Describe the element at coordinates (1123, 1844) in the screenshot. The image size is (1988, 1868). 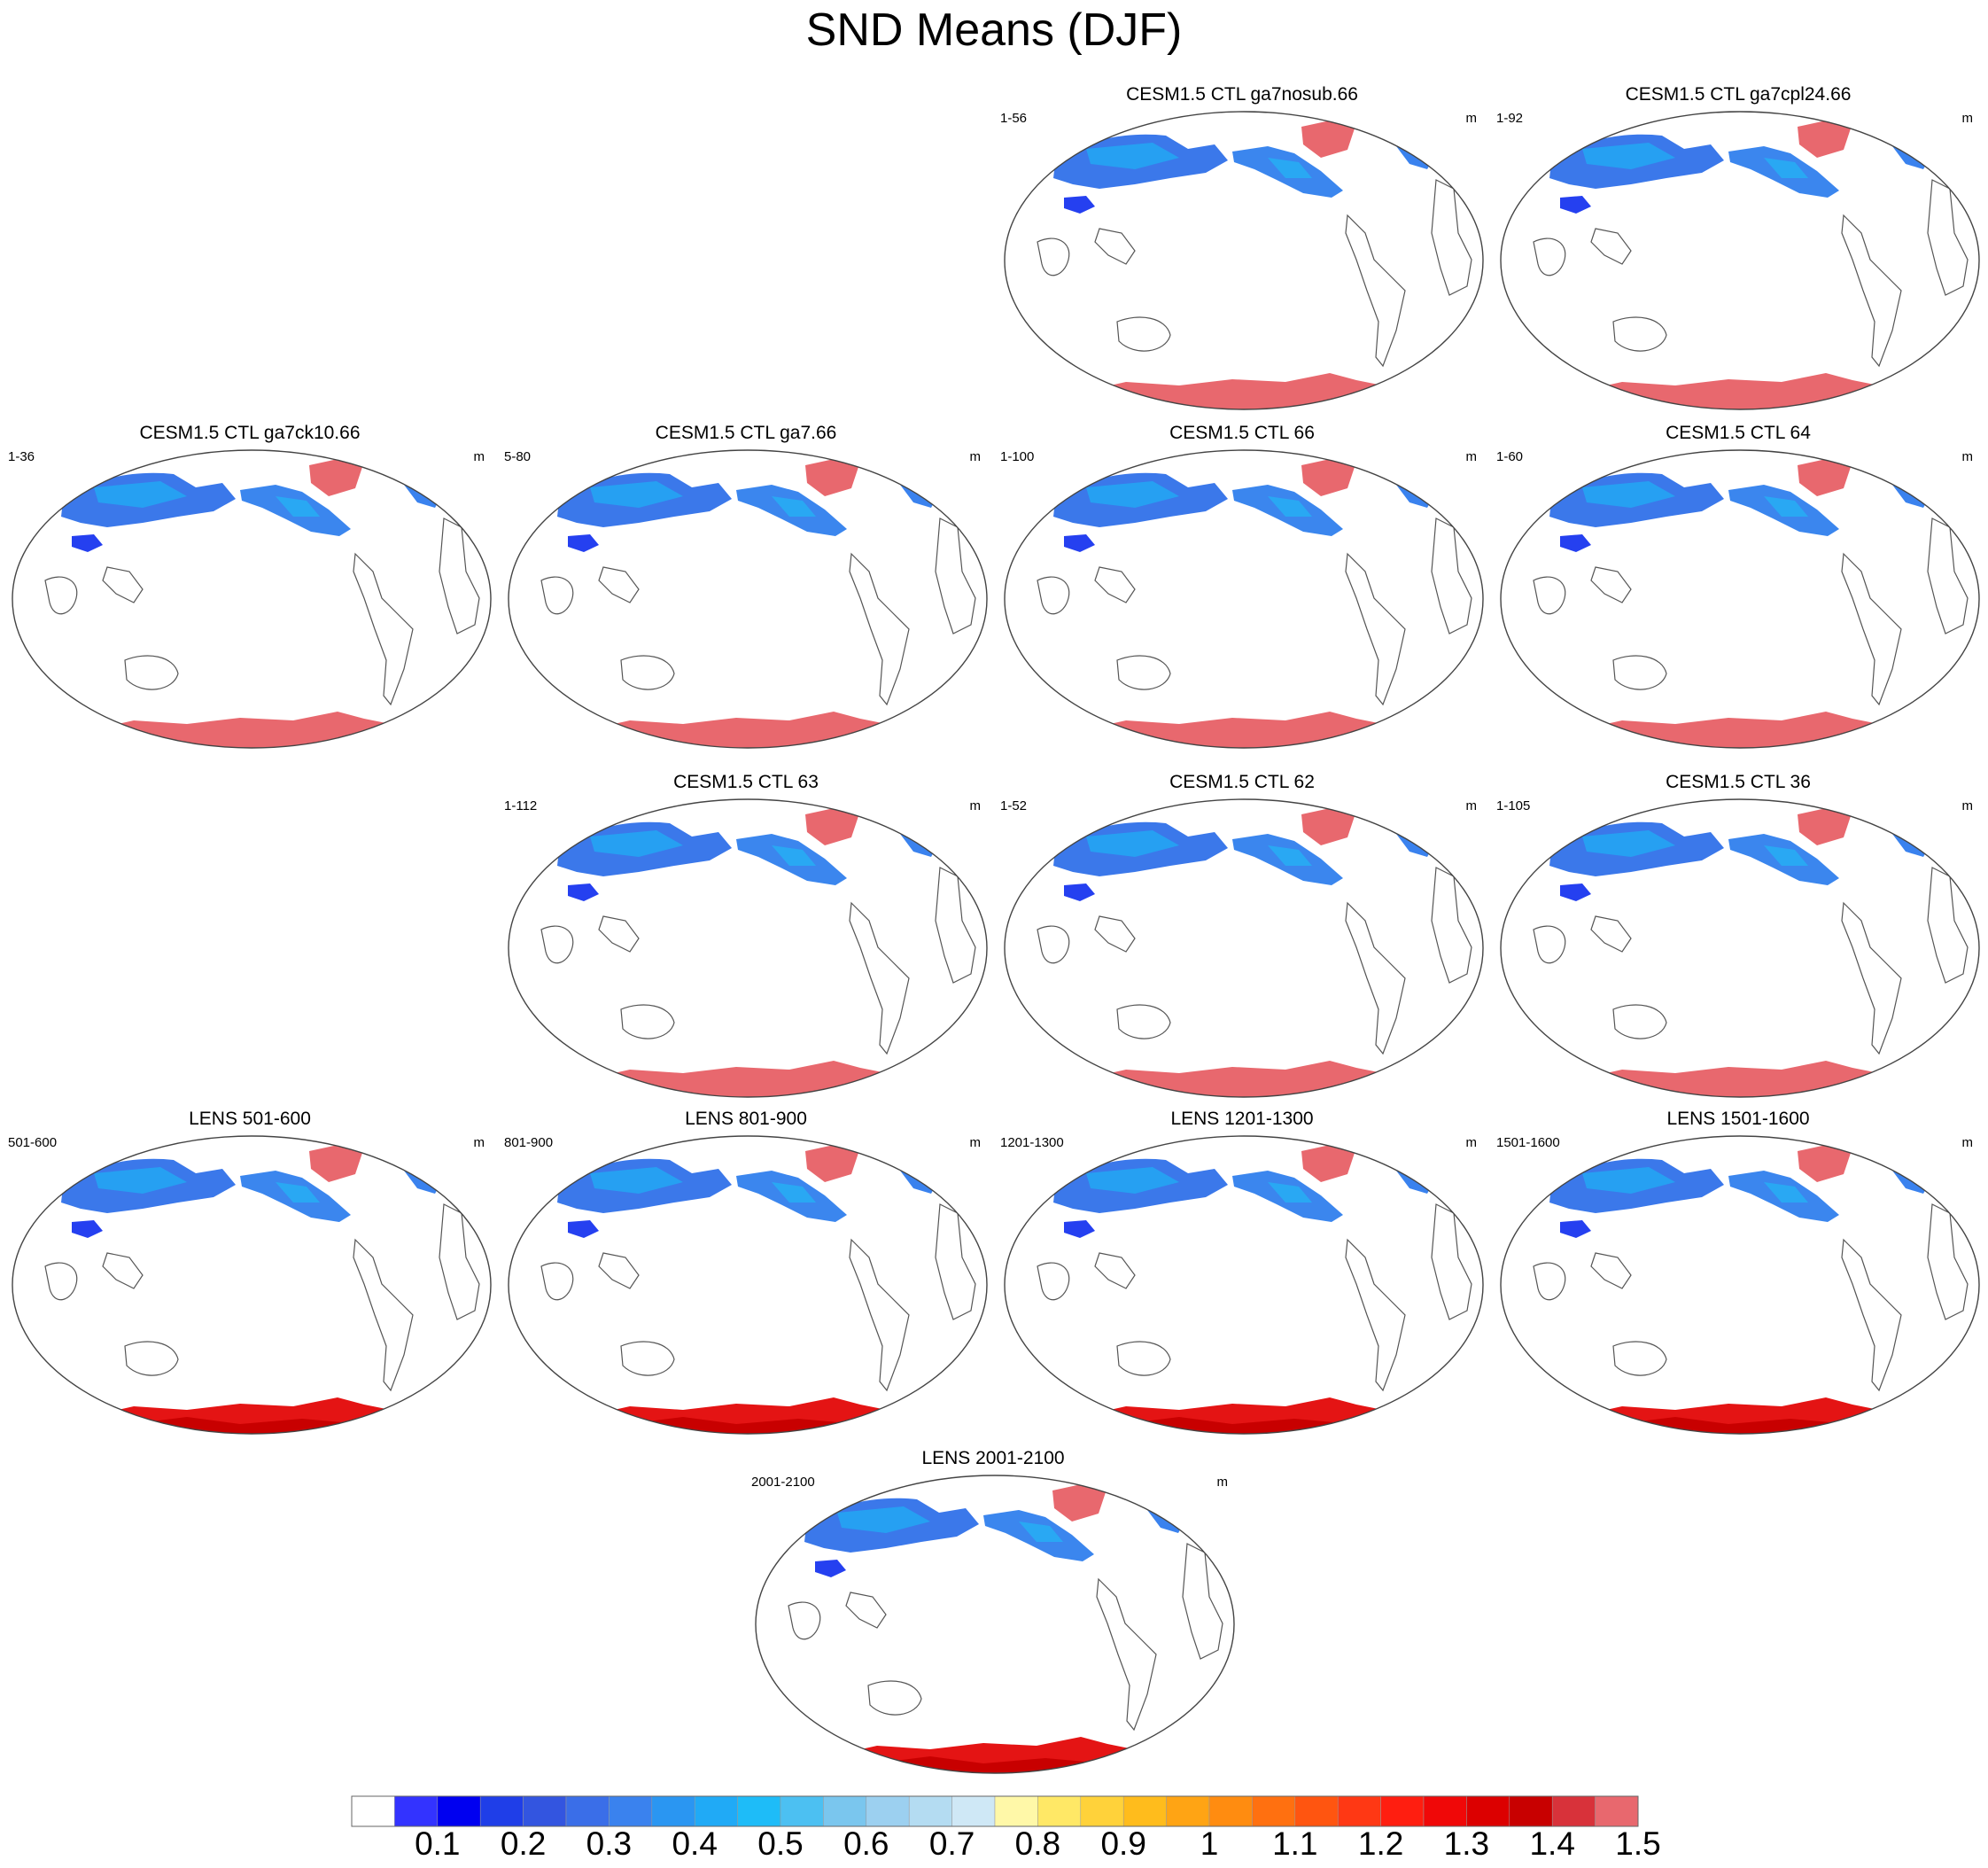
I see `colorbar-tick-label: 0.9` at that location.